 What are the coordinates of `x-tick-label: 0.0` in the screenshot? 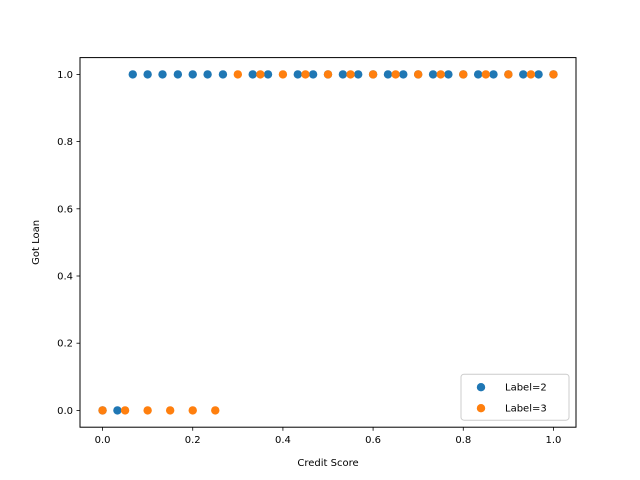 It's located at (103, 440).